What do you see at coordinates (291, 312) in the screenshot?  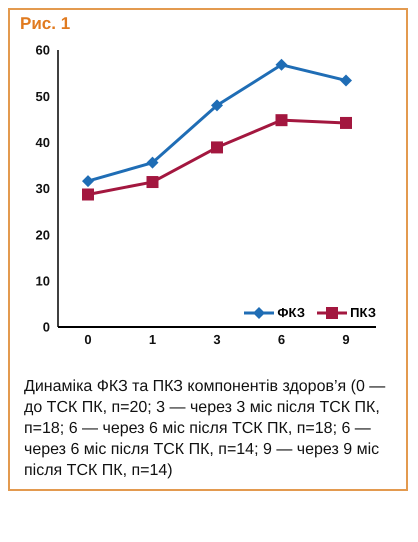 I see `legend-label: ФКЗ` at bounding box center [291, 312].